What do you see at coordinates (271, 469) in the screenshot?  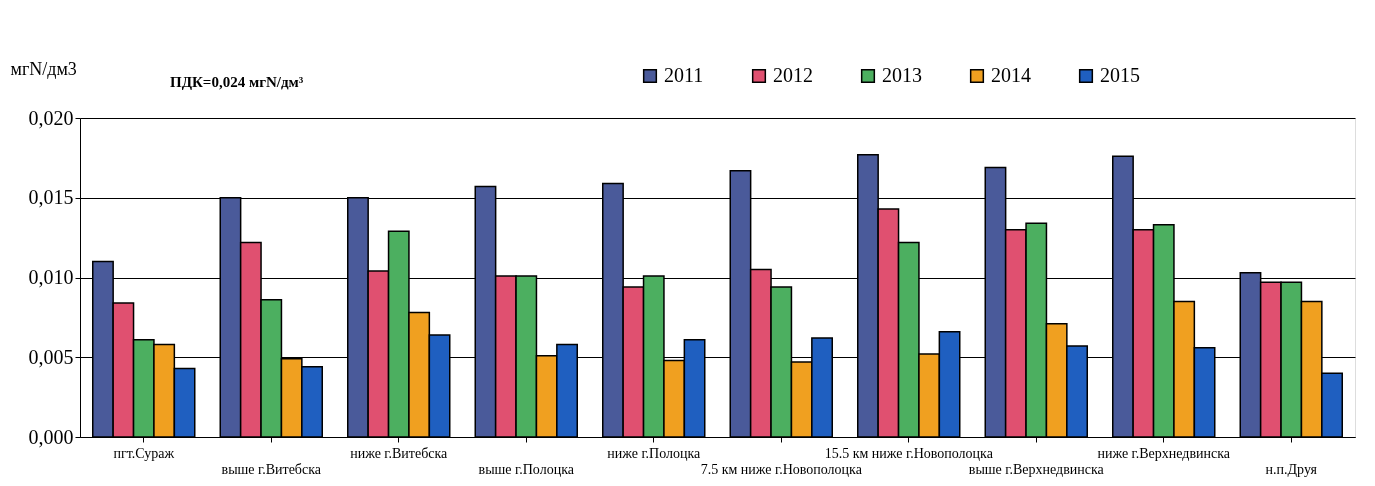 I see `x-tick-label: выше г.Витебска` at bounding box center [271, 469].